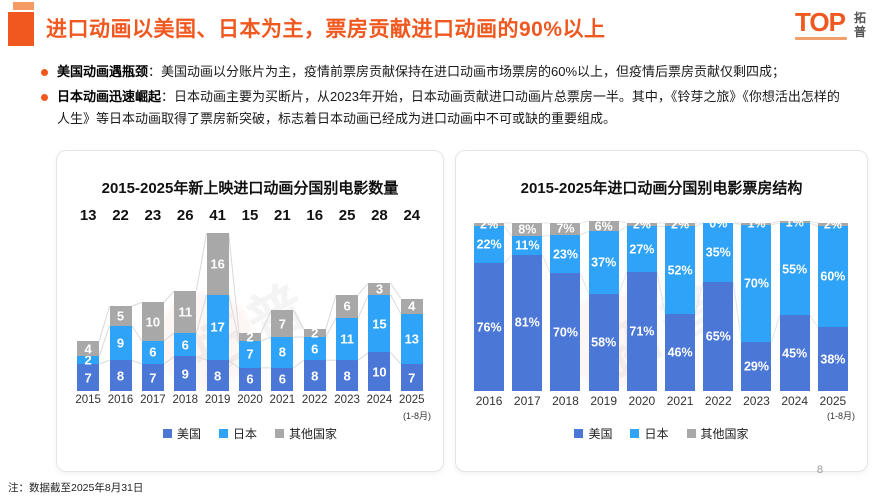 The width and height of the screenshot is (887, 500). Describe the element at coordinates (185, 374) in the screenshot. I see `segment-label: 9` at that location.